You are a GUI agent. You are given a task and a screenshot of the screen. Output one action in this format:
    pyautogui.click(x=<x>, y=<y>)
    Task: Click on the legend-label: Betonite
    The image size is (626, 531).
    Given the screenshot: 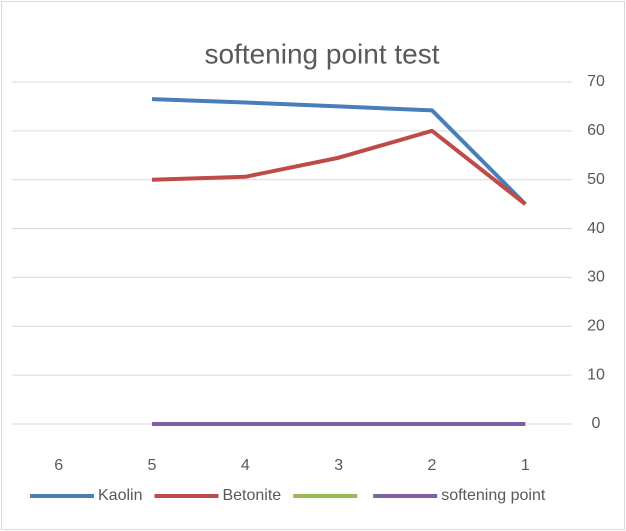 What is the action you would take?
    pyautogui.click(x=251, y=495)
    